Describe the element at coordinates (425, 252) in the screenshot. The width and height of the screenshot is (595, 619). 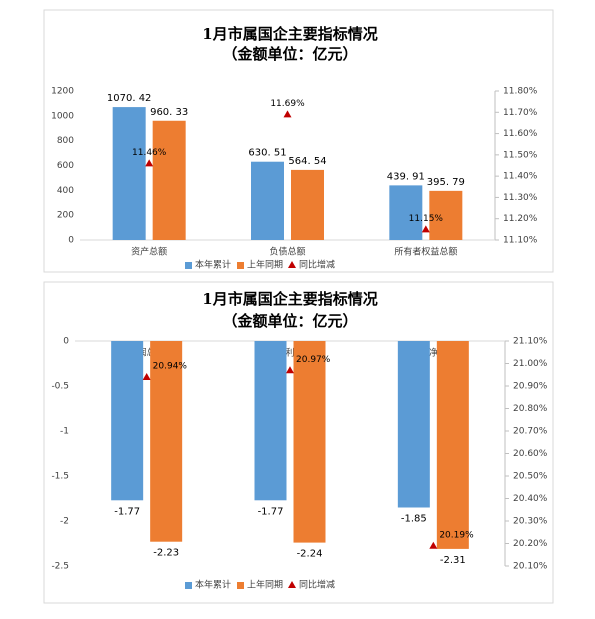
I see `x-tick-label: 所有者权益总额` at that location.